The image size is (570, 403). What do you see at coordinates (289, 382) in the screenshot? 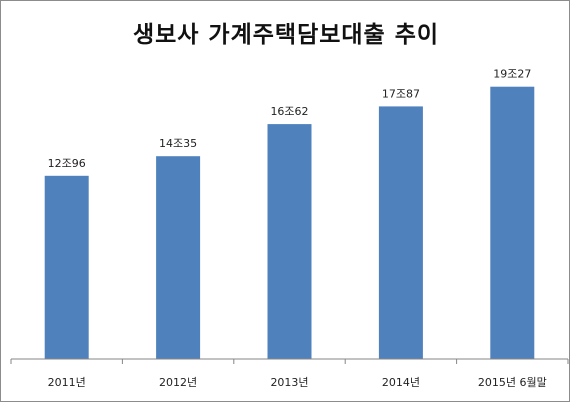
I see `x-tick-label-3: 2013년` at bounding box center [289, 382].